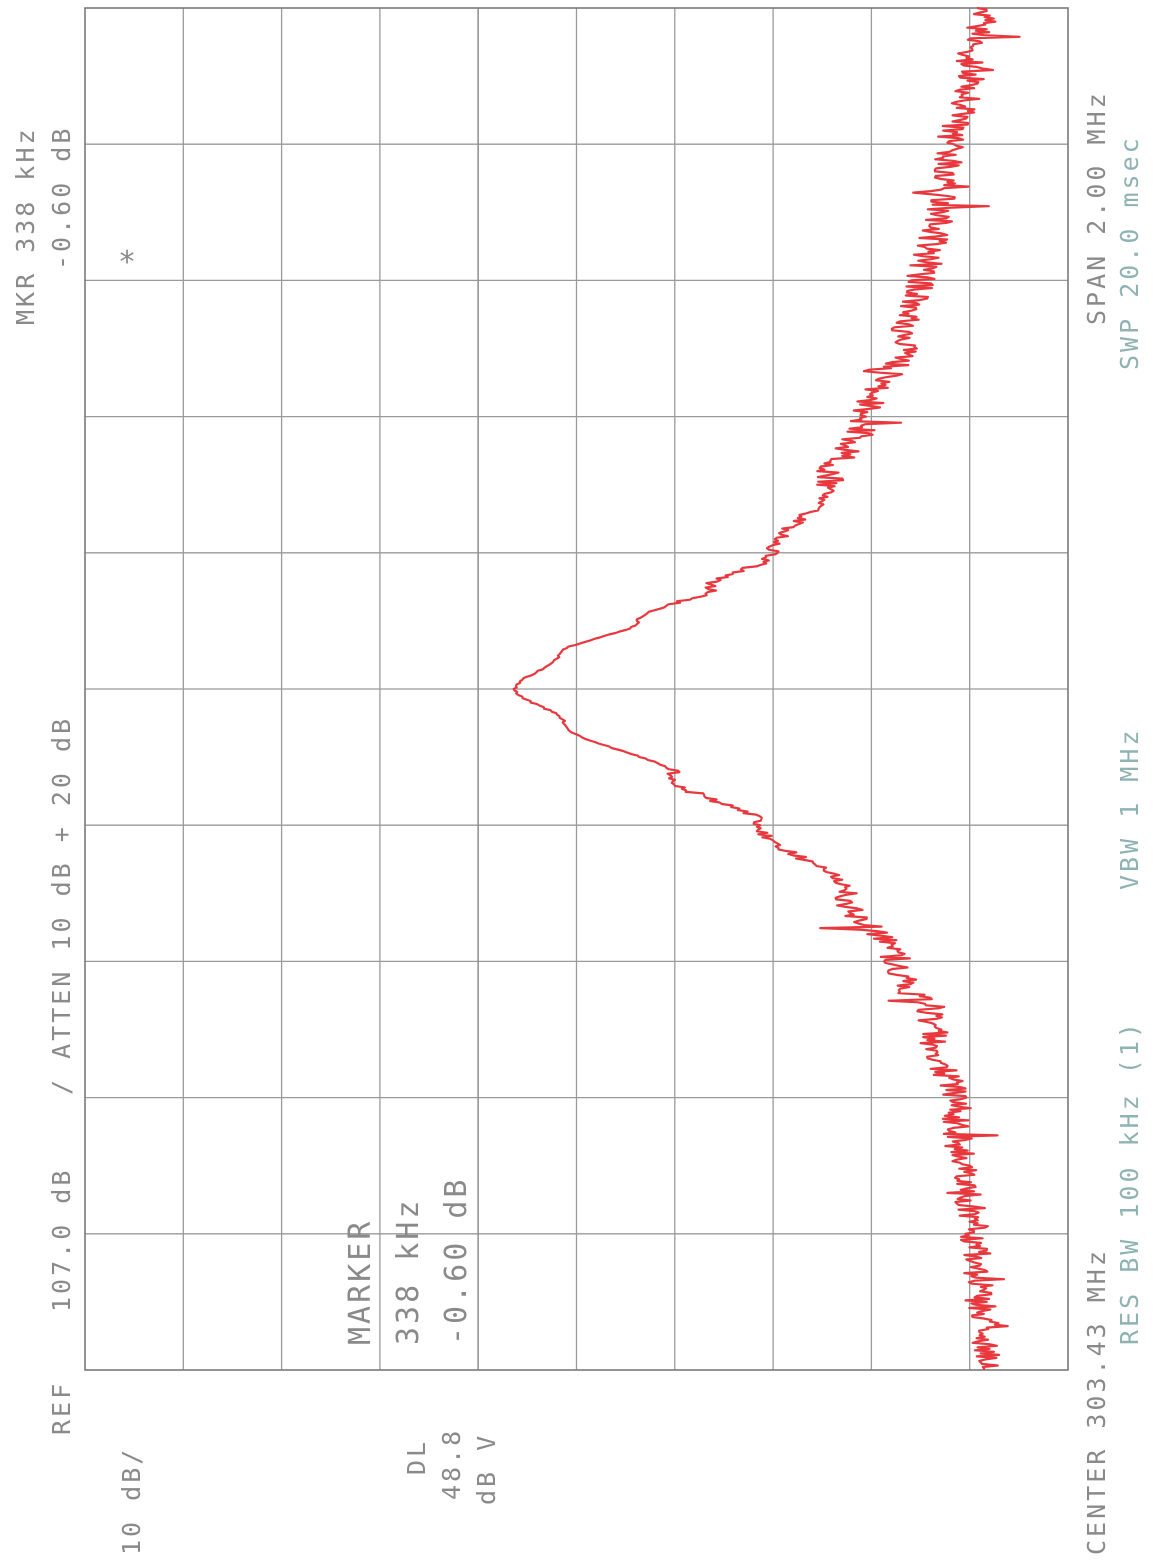 Image resolution: width=1159 pixels, height=1561 pixels. What do you see at coordinates (360, 1282) in the screenshot?
I see `marker-box-title: MARKER` at bounding box center [360, 1282].